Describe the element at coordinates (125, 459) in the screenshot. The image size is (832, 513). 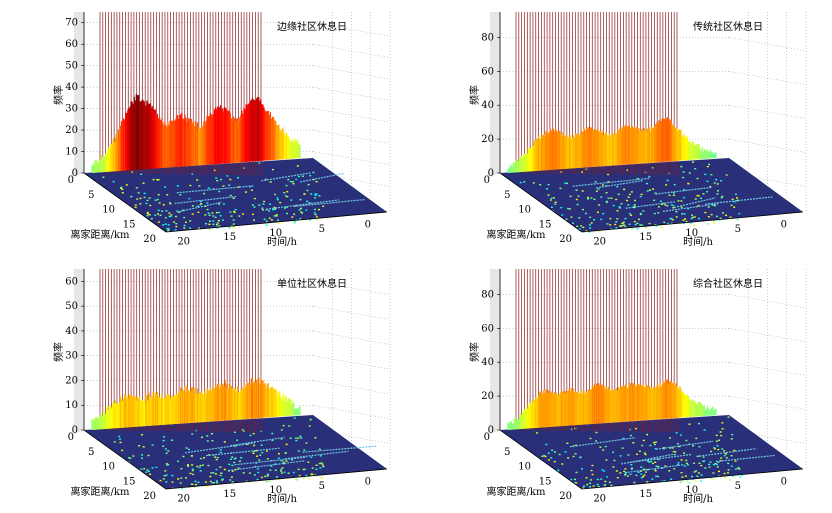
I see `distance-axis` at that location.